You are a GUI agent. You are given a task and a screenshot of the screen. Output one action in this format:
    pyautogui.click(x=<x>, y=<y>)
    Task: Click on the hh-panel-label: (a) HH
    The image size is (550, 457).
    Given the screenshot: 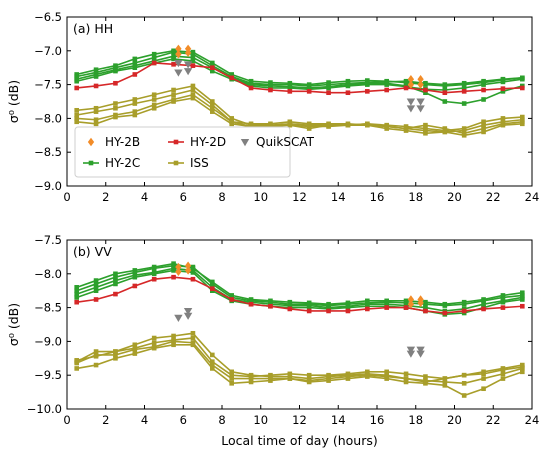 What is the action you would take?
    pyautogui.click(x=93, y=28)
    